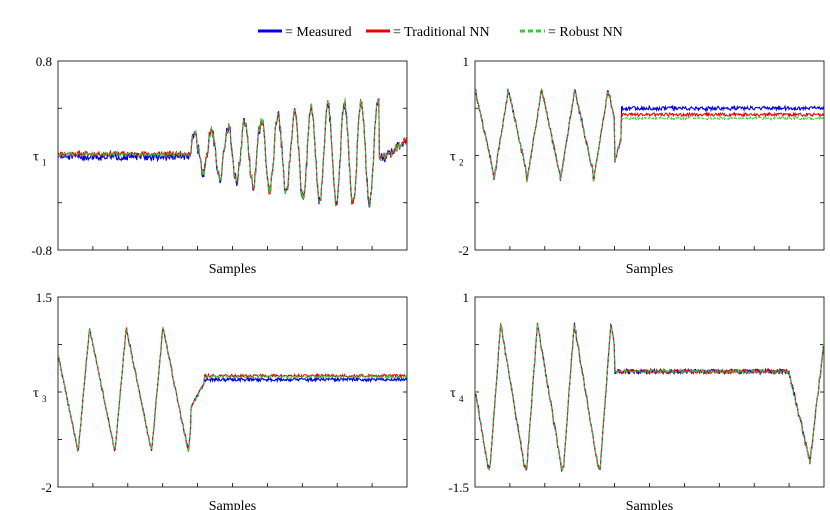  Describe the element at coordinates (461, 163) in the screenshot. I see `y-axis-label-subscript: 2` at that location.